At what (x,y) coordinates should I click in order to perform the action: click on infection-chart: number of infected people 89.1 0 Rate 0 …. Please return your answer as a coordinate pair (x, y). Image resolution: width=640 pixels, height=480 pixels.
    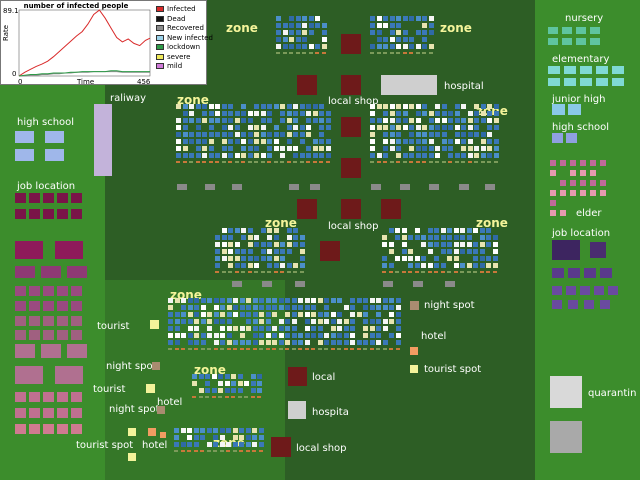
    Looking at the image, I should click on (106, 43).